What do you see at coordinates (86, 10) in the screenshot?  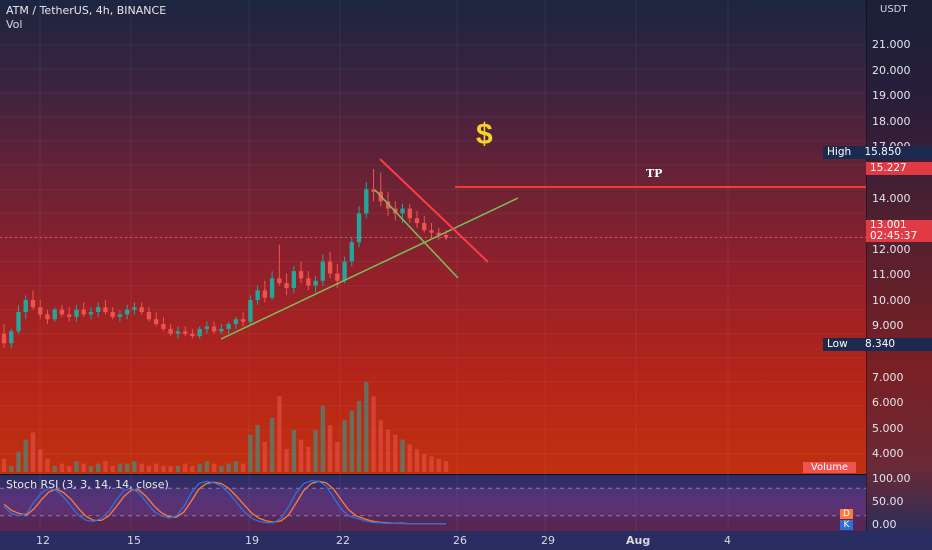 I see `symbol-title: ATM / TetherUS, 4h, BINANCE` at bounding box center [86, 10].